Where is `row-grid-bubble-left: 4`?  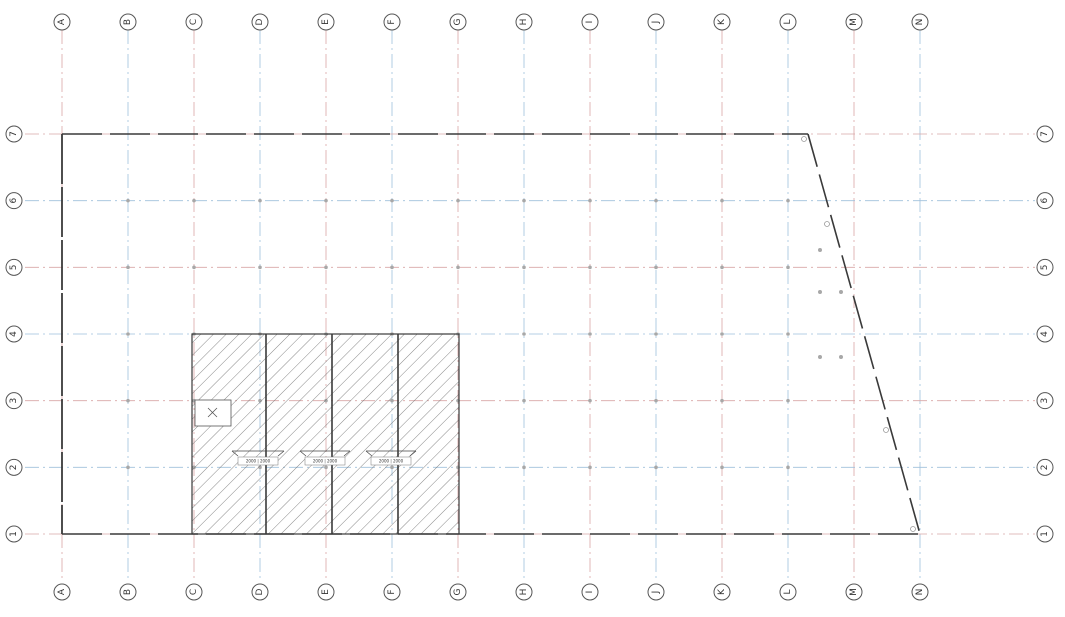 row-grid-bubble-left: 4 is located at coordinates (14, 334).